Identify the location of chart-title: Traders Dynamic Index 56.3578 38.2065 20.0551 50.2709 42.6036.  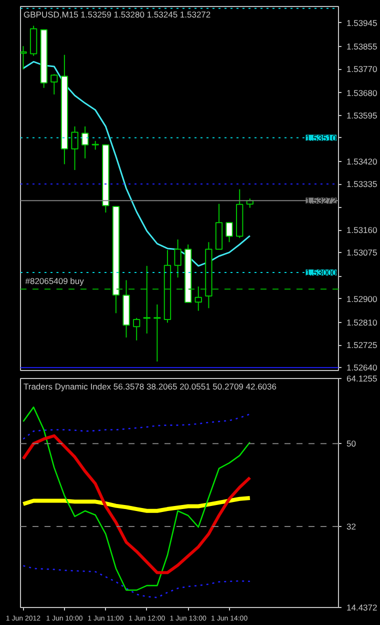
(150, 387).